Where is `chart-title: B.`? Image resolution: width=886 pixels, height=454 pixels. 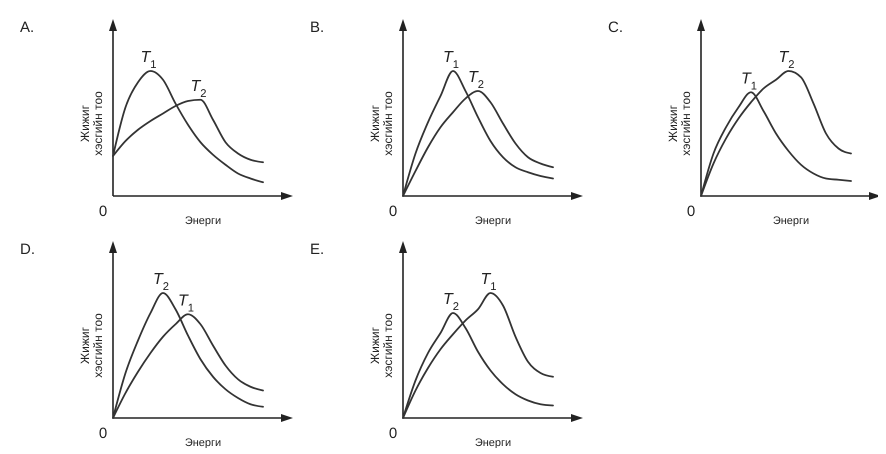 chart-title: B. is located at coordinates (317, 27).